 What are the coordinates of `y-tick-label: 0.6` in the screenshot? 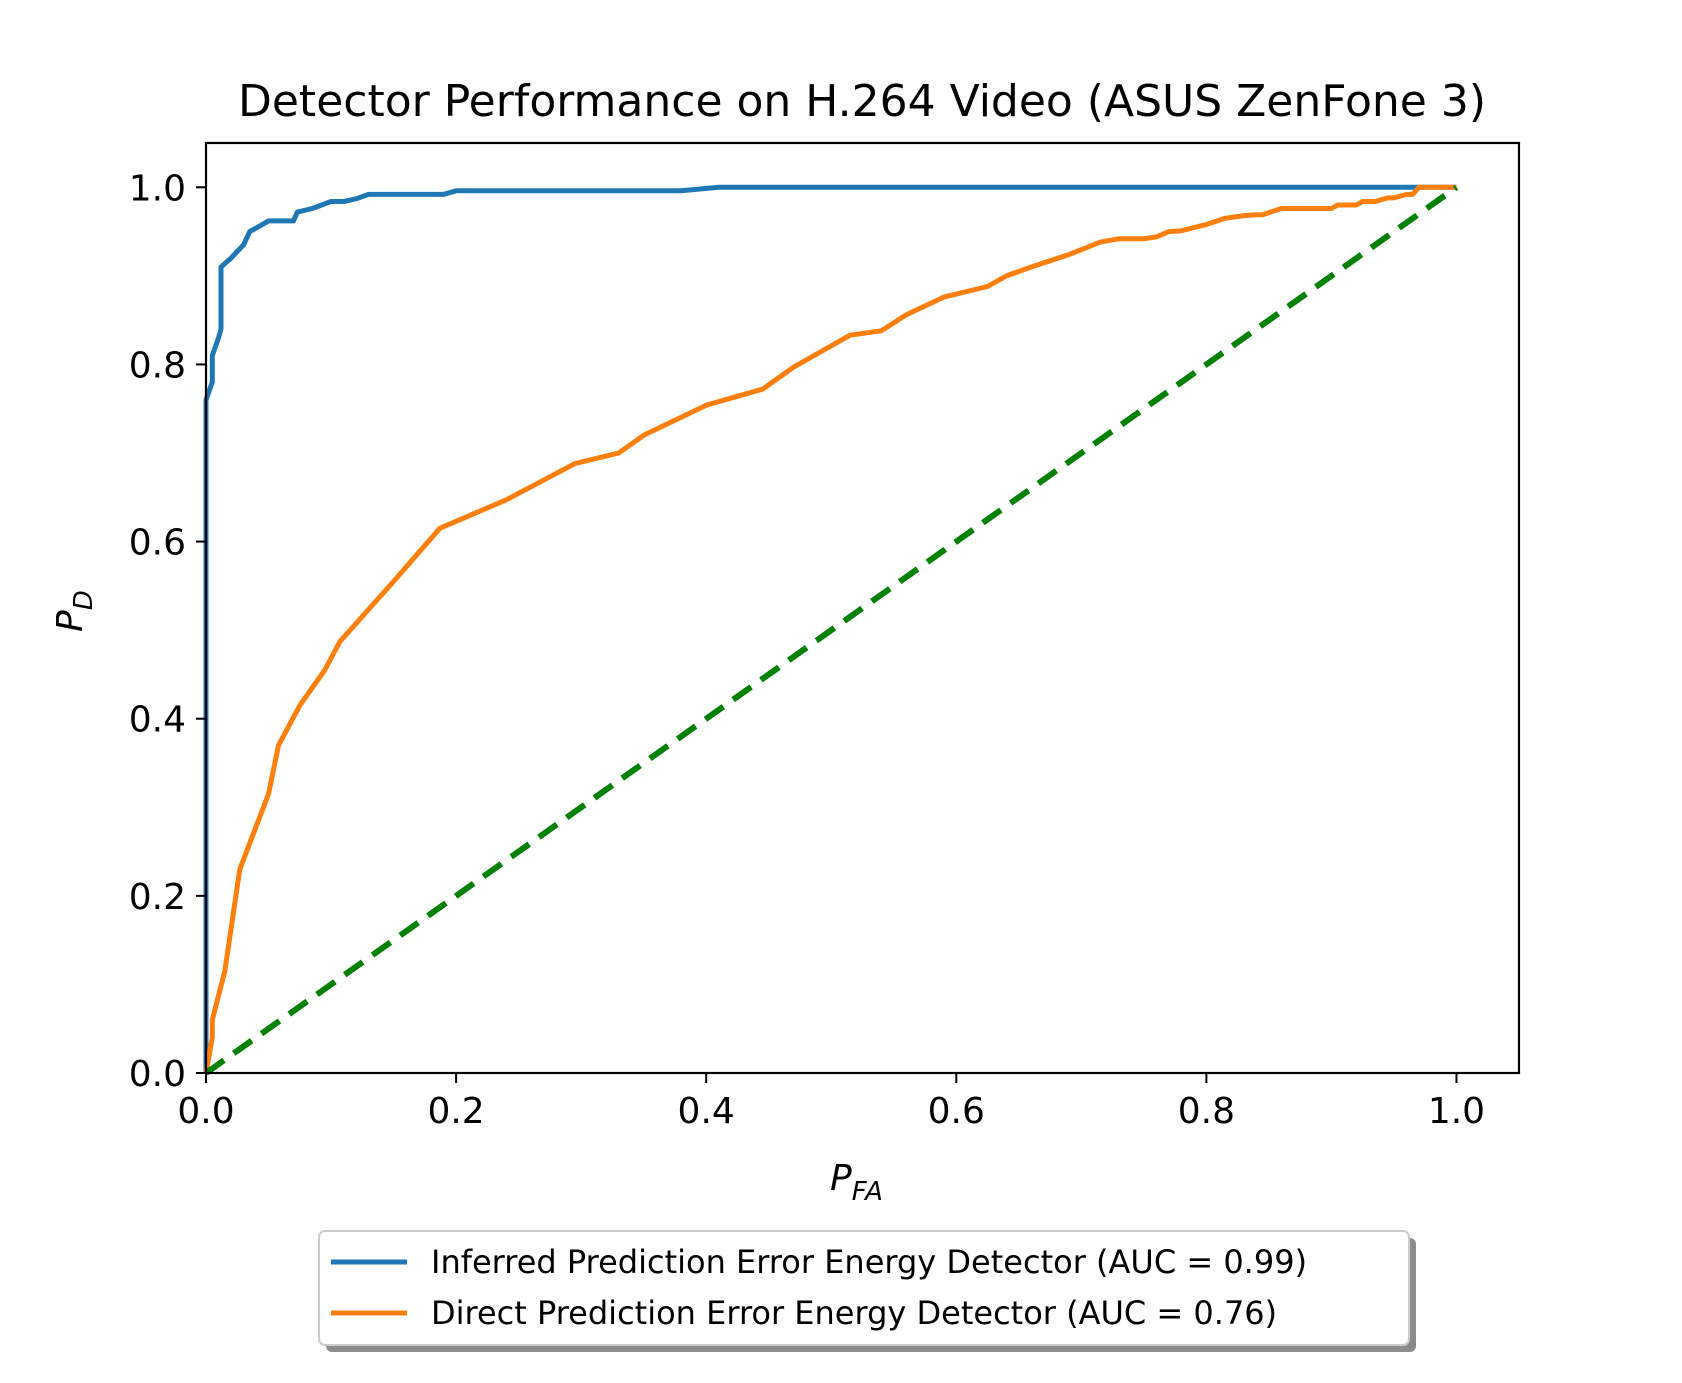 It's located at (157, 543).